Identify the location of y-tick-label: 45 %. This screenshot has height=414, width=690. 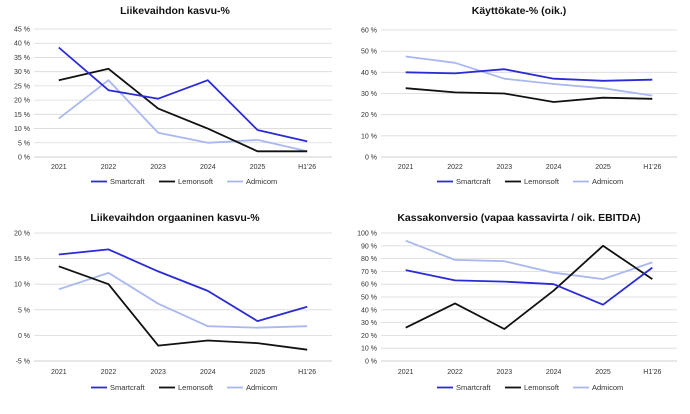
(22, 30).